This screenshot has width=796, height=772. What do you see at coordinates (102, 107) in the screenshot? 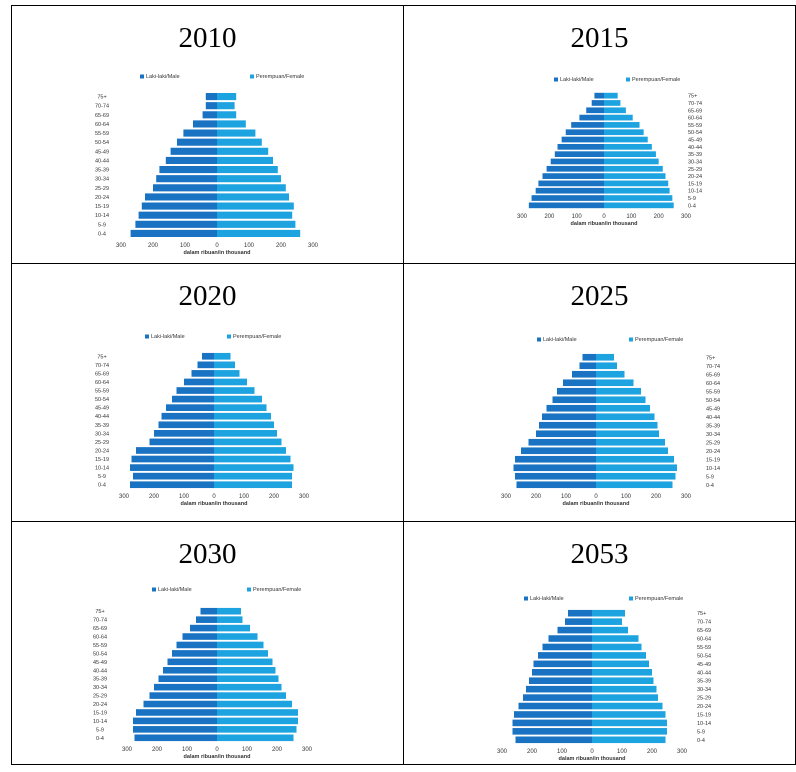
I see `age-group-label: 70-74` at bounding box center [102, 107].